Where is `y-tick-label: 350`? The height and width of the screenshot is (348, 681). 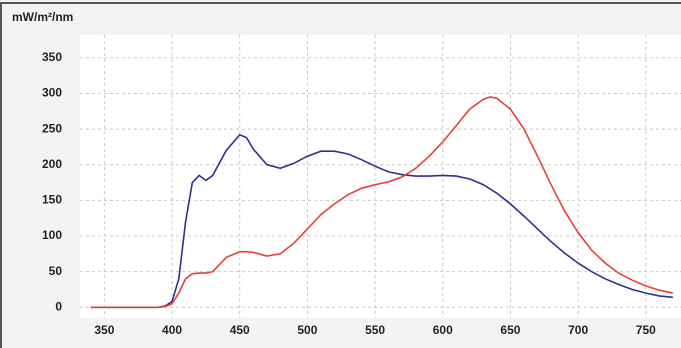
y-tick-label: 350 is located at coordinates (52, 57).